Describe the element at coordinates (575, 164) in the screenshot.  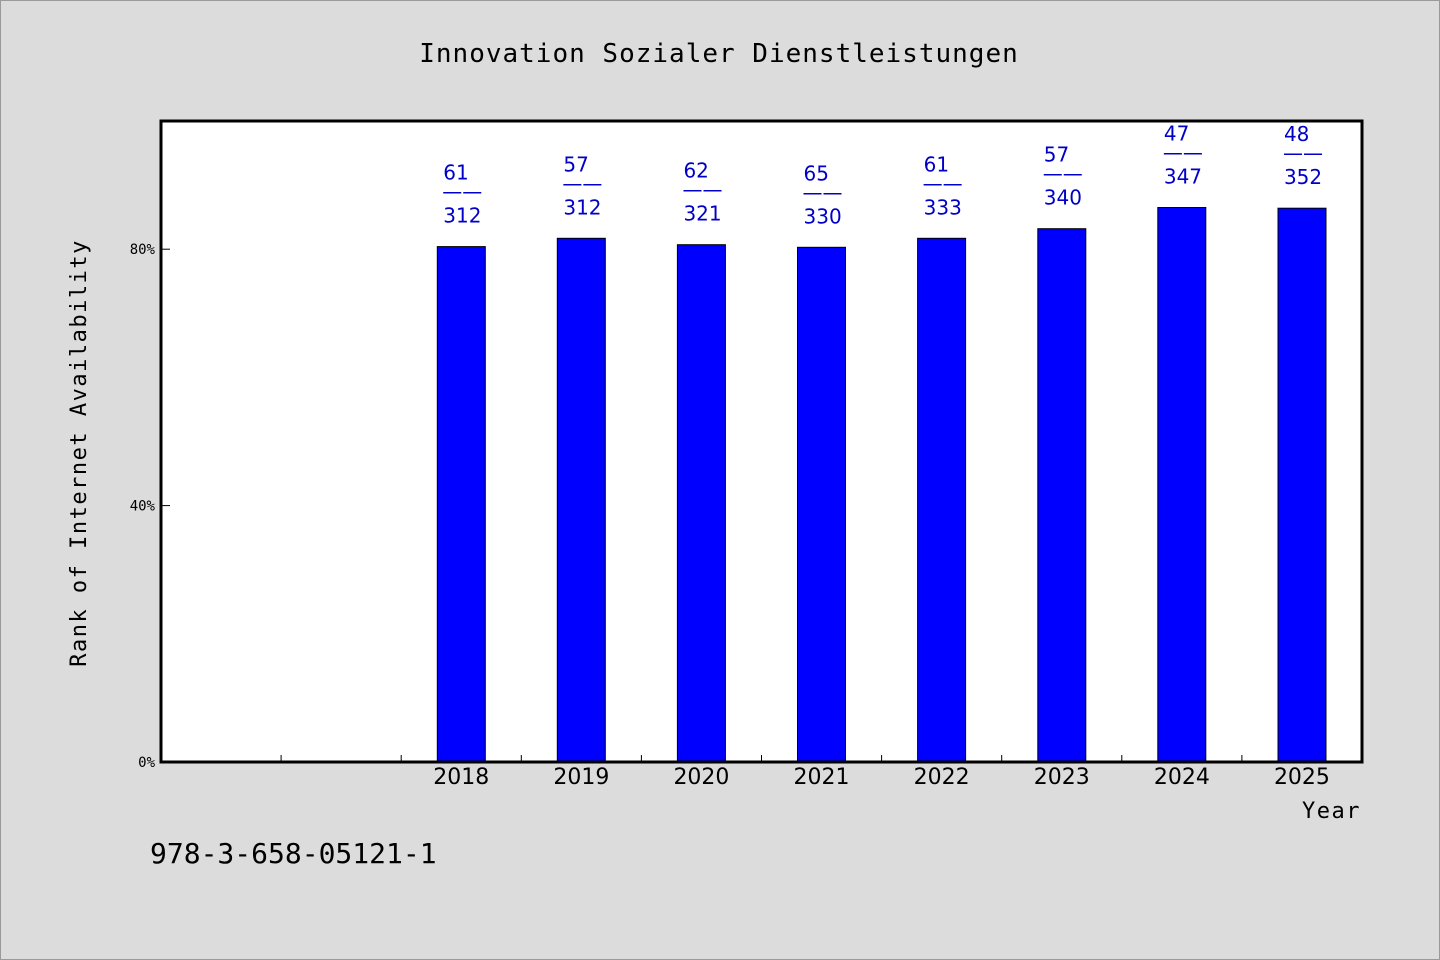
I see `data-label-rank-2019: 57` at that location.